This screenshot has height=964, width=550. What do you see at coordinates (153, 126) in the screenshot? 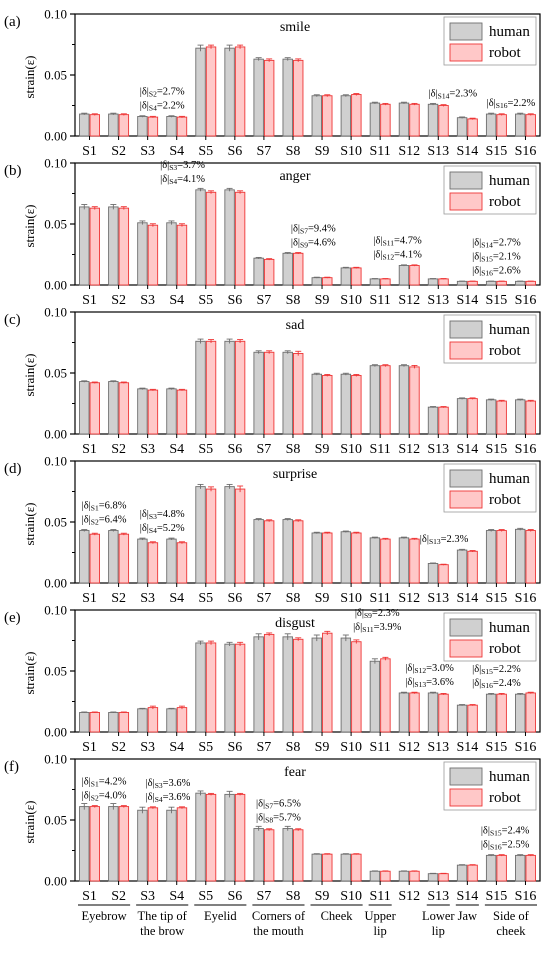
I see `bar-robot-S3` at bounding box center [153, 126].